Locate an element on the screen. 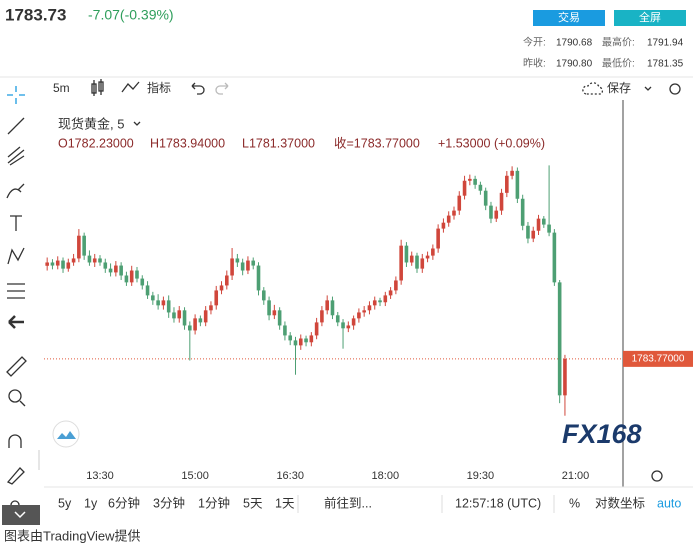  legend-item: 收=1783.77000 is located at coordinates (377, 143).